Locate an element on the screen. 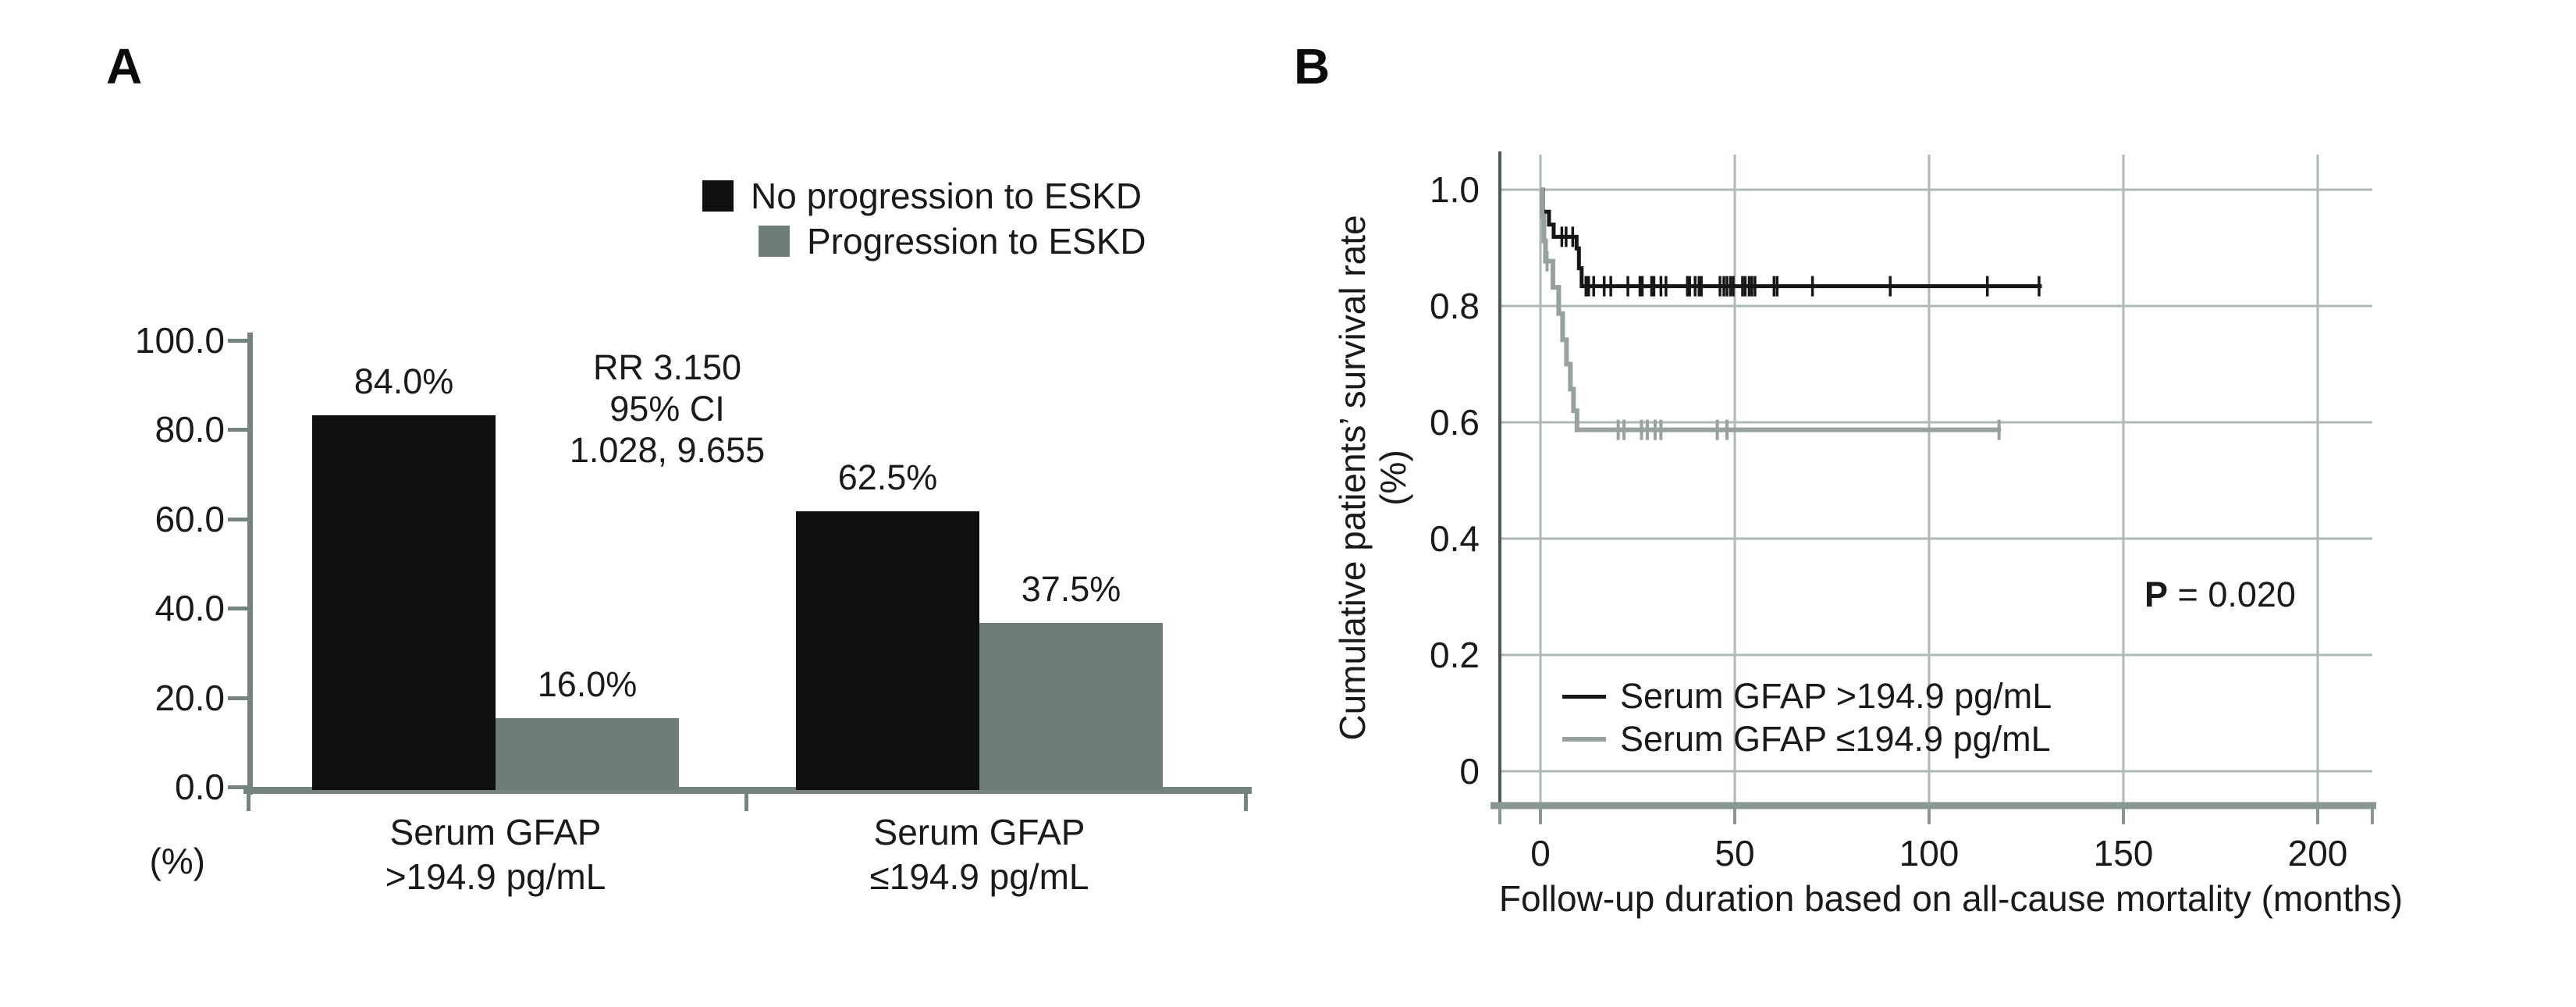 The image size is (2576, 1007). km-legend-row-low-gfap: Serum GFAP ≤194.9 pg/mL is located at coordinates (1807, 739).